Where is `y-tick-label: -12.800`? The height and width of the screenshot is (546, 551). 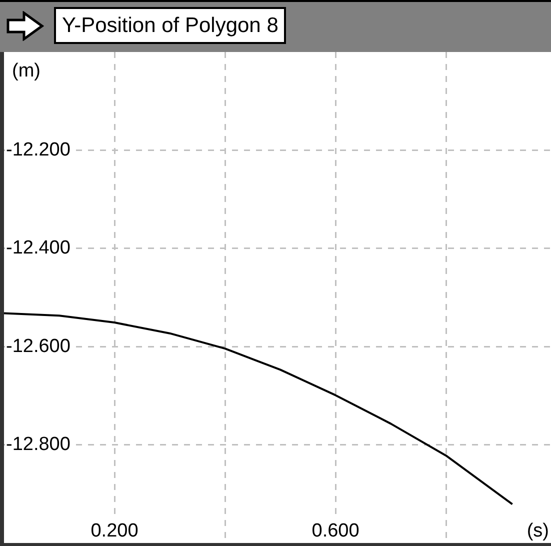
y-tick-label: -12.800 is located at coordinates (38, 445).